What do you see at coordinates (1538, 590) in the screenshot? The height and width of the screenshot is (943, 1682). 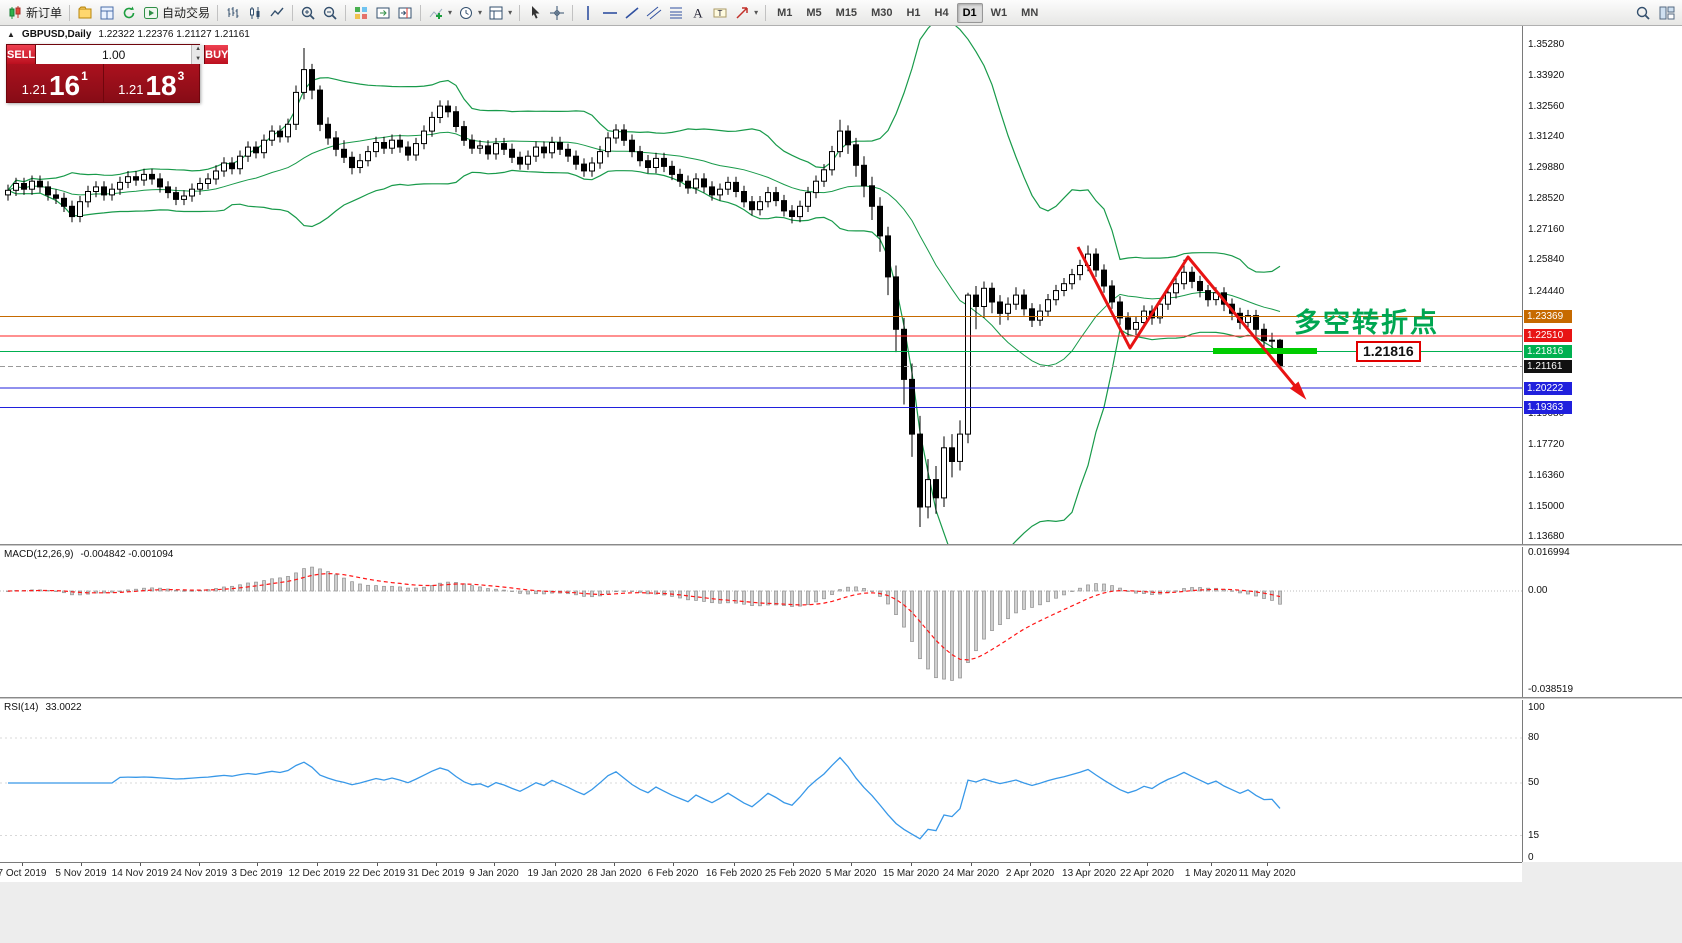 I see `macd-axis-label: 0.00` at bounding box center [1538, 590].